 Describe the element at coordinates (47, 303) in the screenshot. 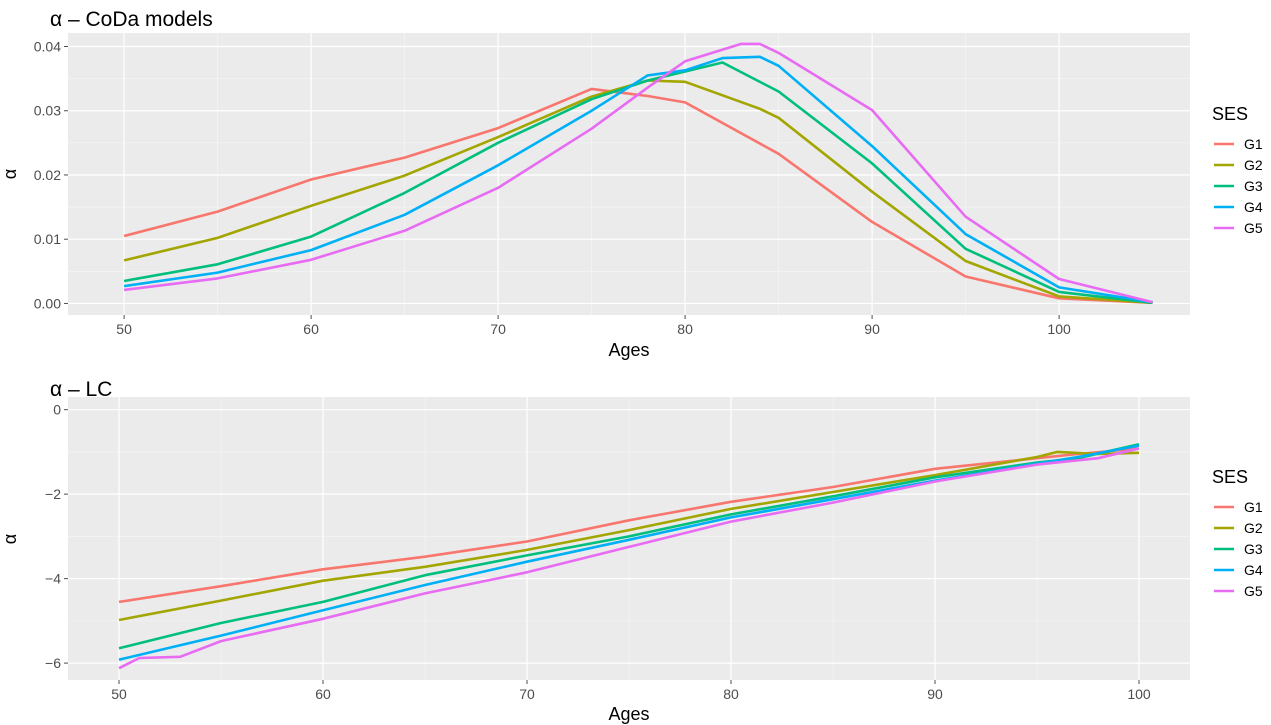

I see `y-tick-label: 0.00` at that location.